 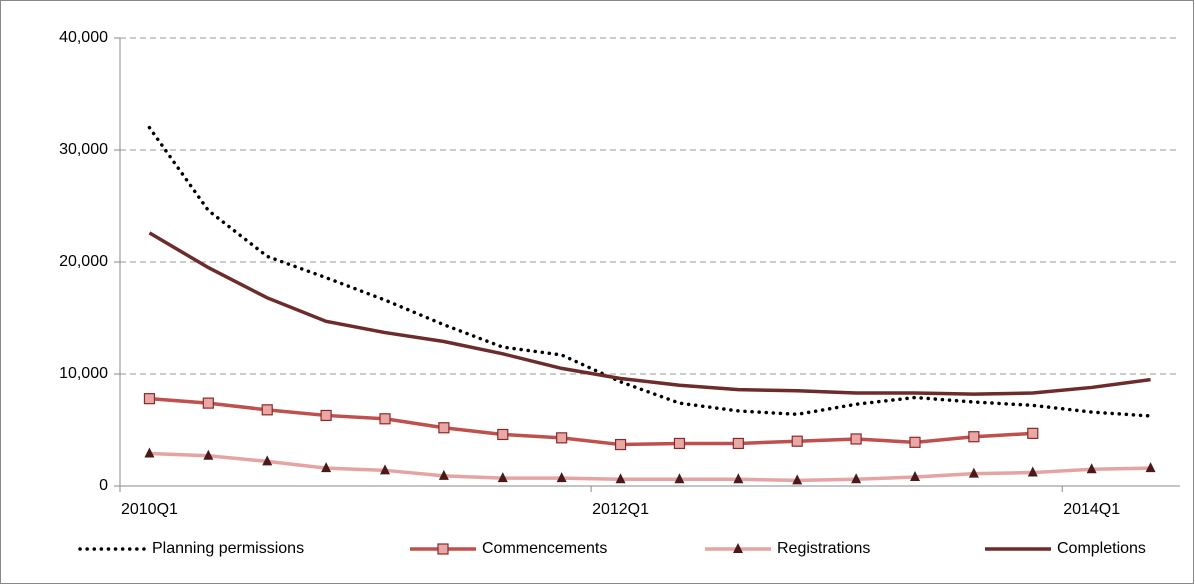 I want to click on legend-label: Commencements, so click(x=544, y=548).